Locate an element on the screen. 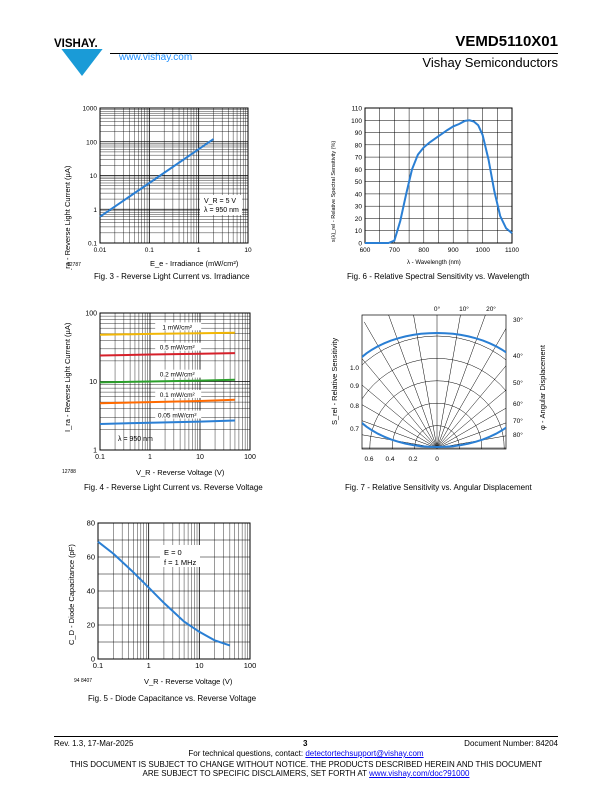 This screenshot has width=612, height=792. fig5-xtick-label: 0.1 is located at coordinates (98, 665).